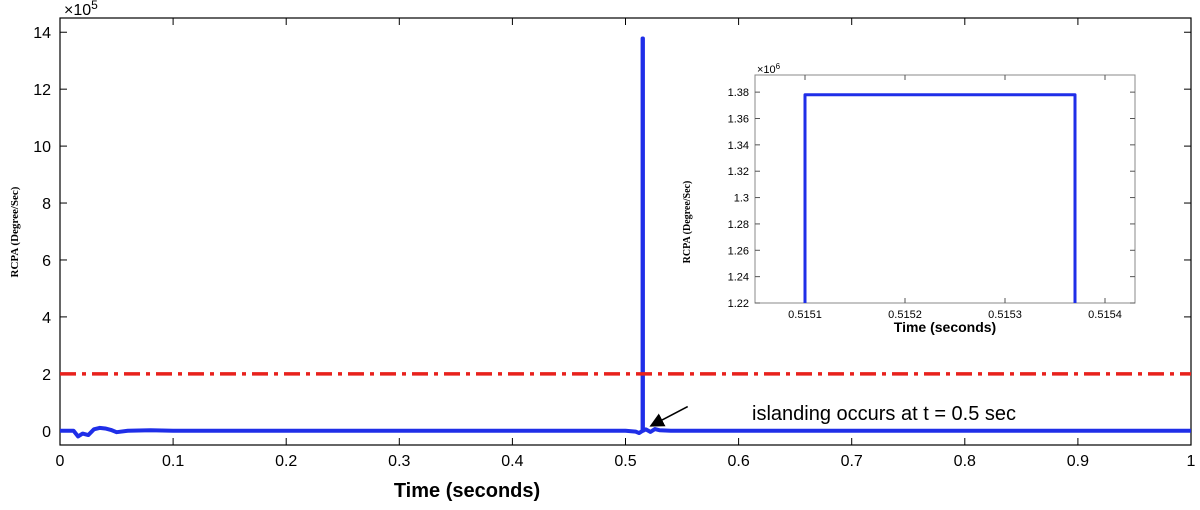 This screenshot has width=1200, height=510. What do you see at coordinates (1078, 461) in the screenshot?
I see `x-tick-label: 0.9` at bounding box center [1078, 461].